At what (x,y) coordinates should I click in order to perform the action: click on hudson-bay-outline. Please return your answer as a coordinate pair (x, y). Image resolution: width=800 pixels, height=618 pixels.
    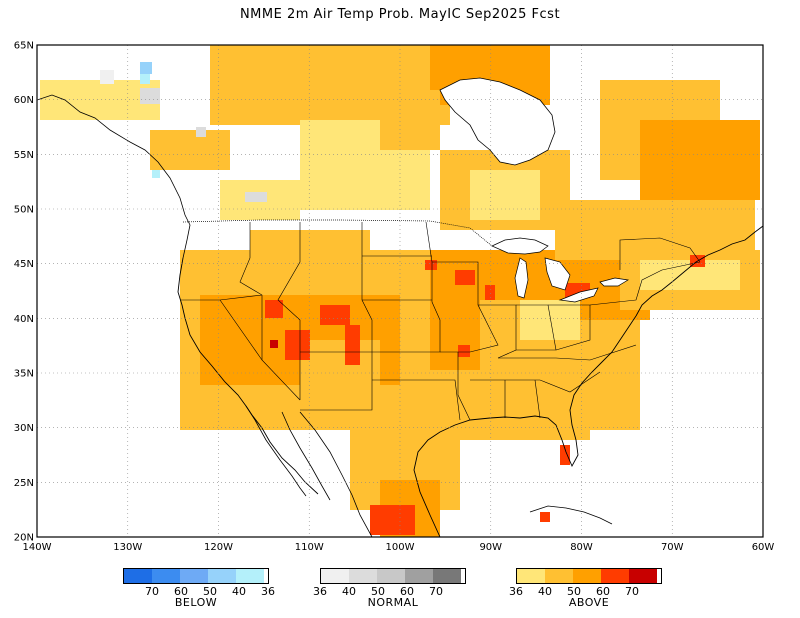
    Looking at the image, I should click on (497, 121).